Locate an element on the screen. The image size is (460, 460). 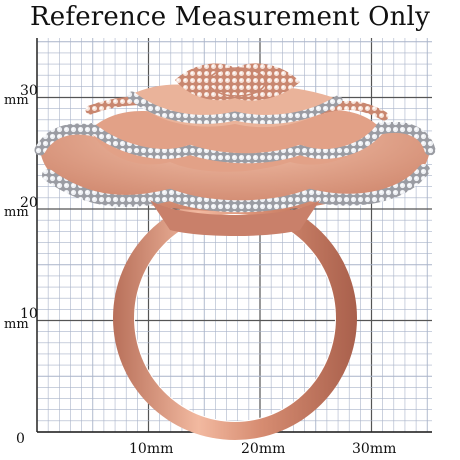
page-title: Reference Measurement Only is located at coordinates (230, 17).